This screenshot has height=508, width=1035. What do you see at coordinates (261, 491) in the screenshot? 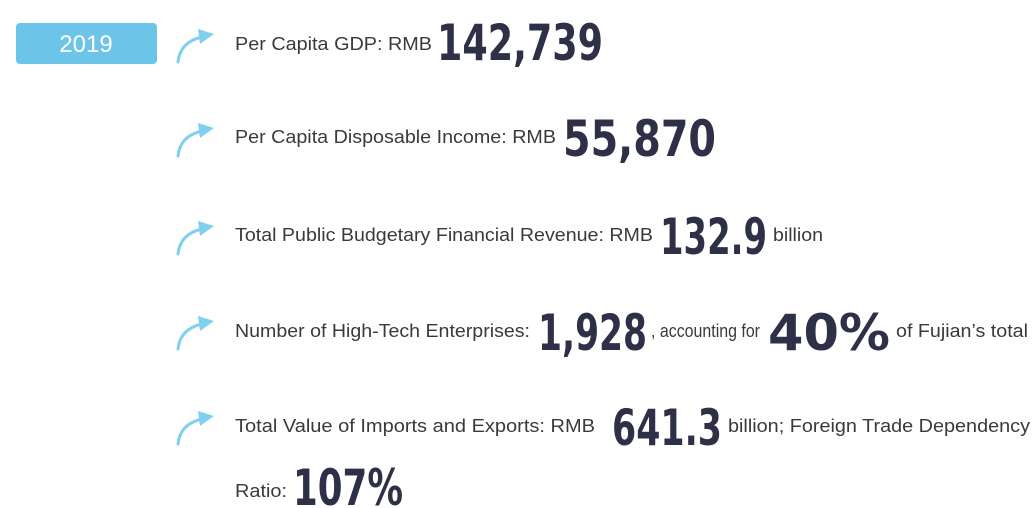
I see `item-label: Ratio:` at bounding box center [261, 491].